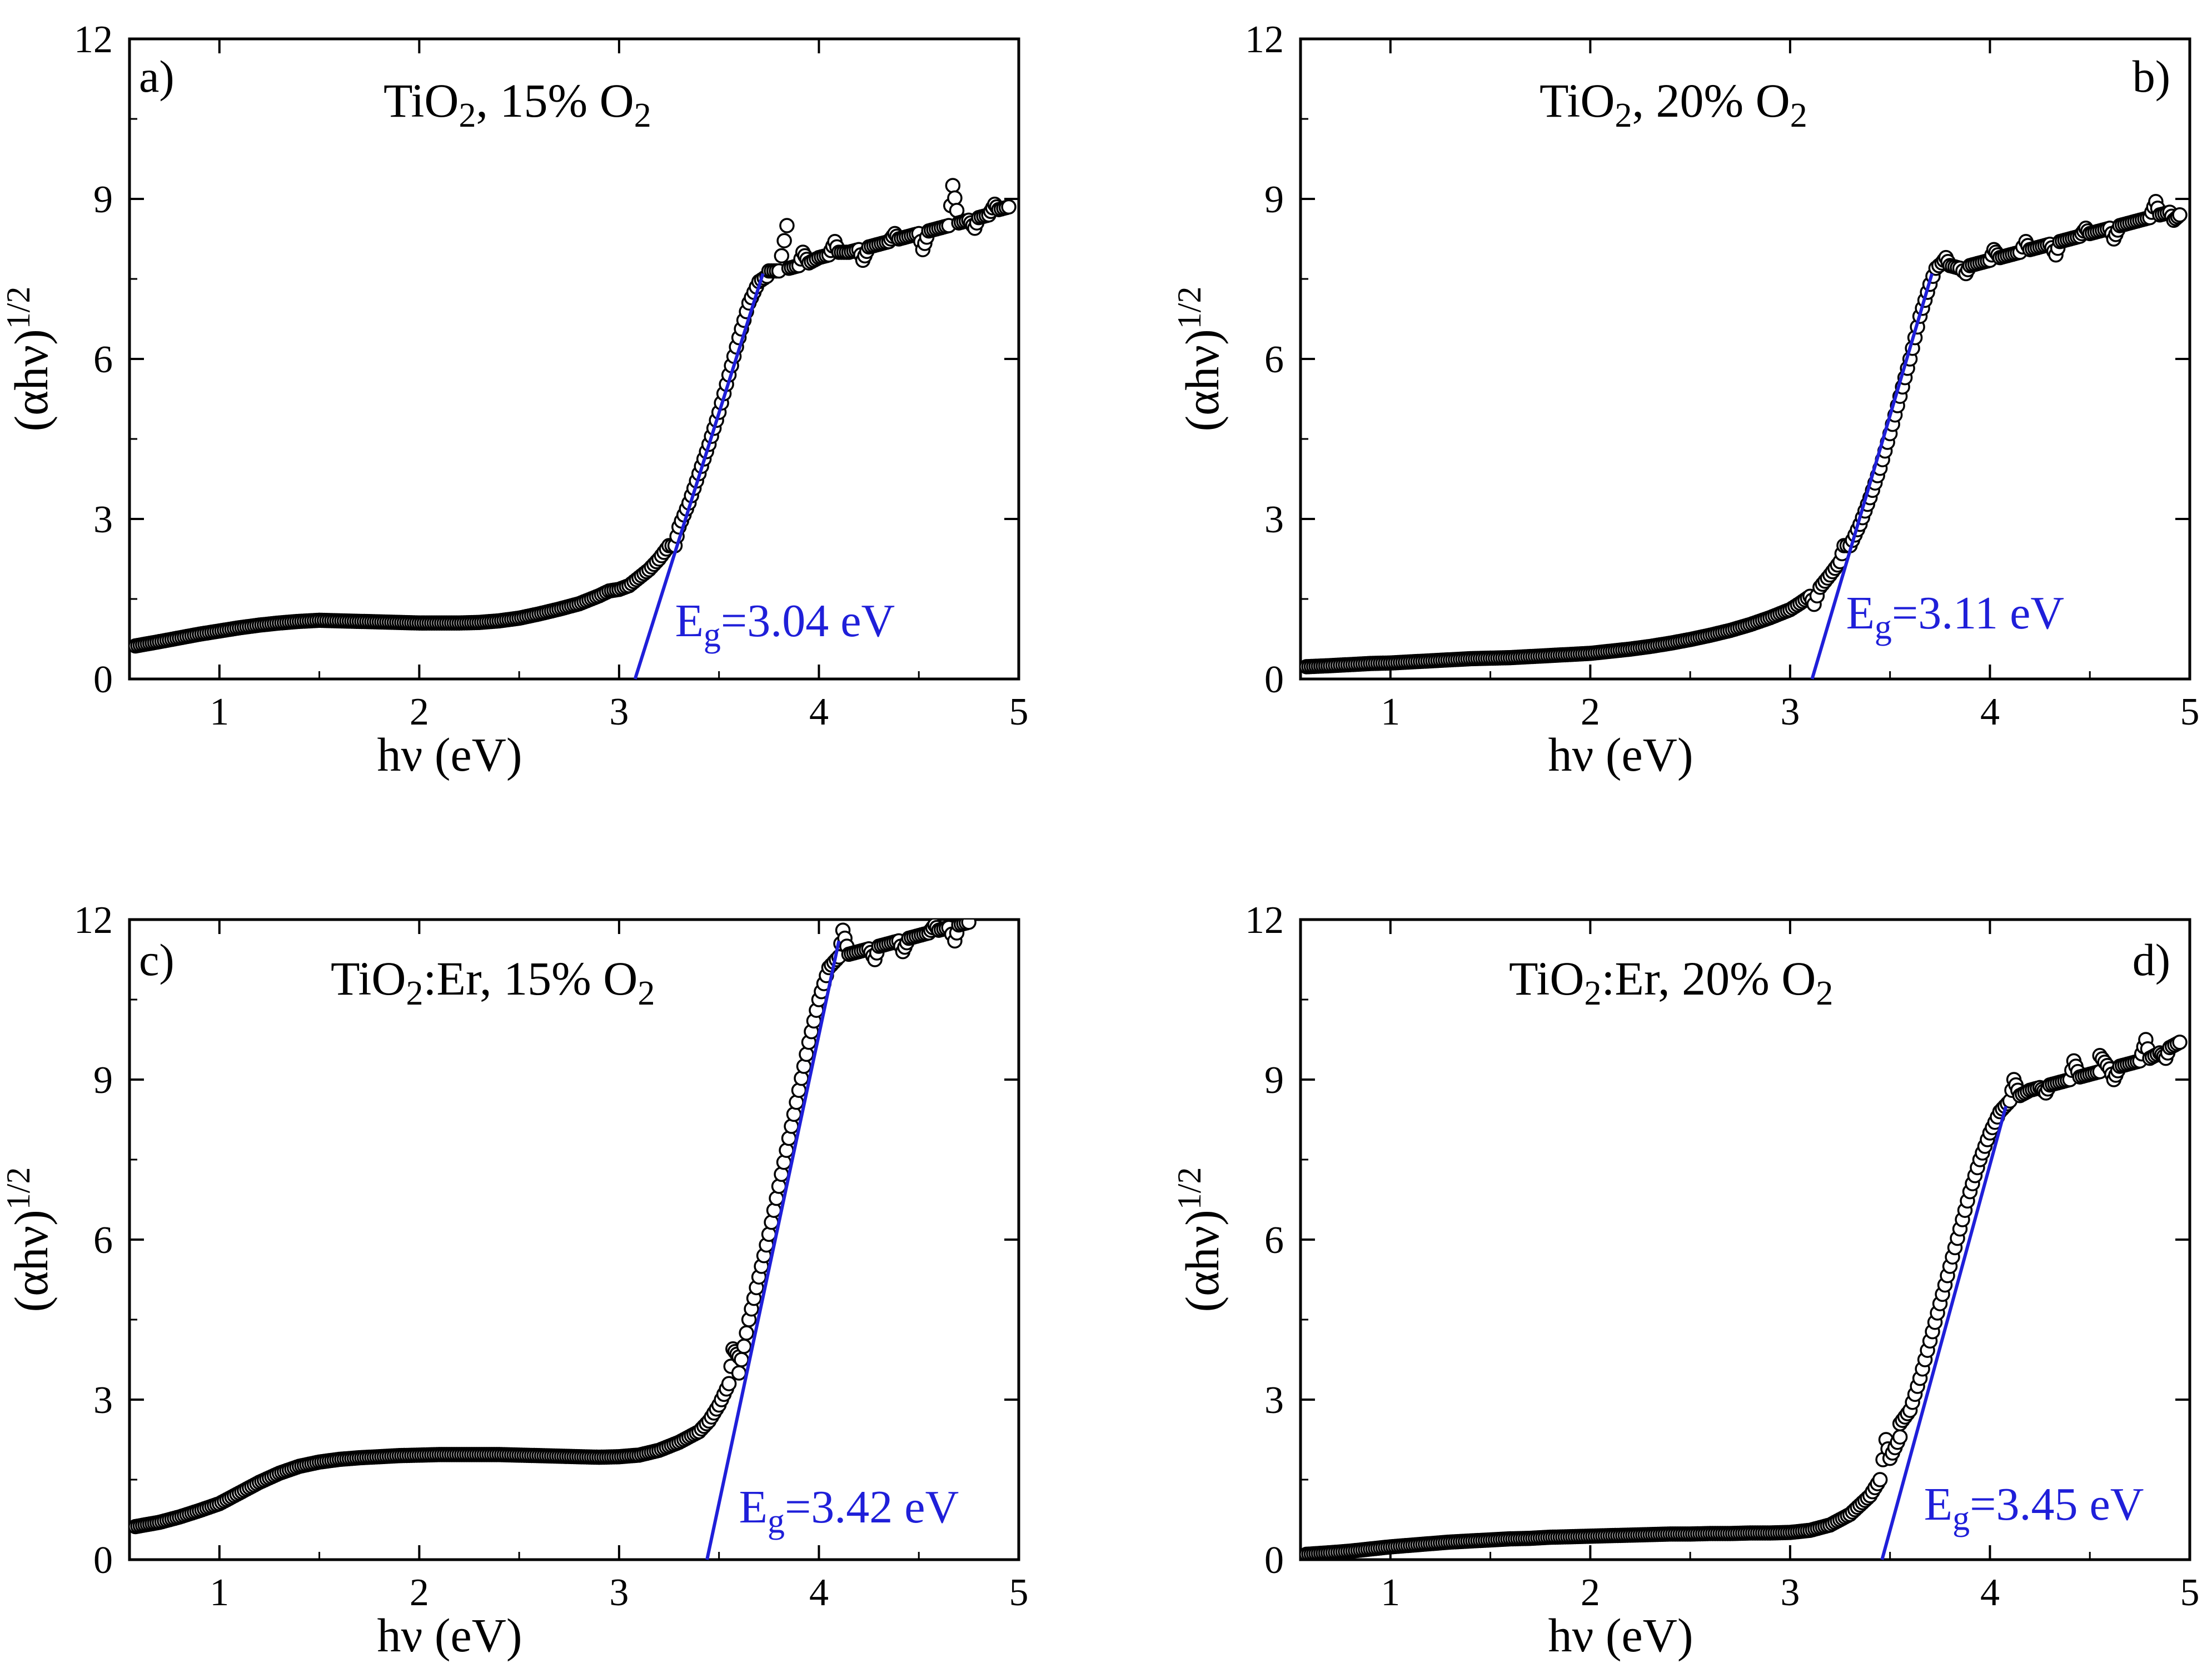 This screenshot has height=1678, width=2212. What do you see at coordinates (785, 624) in the screenshot?
I see `bandgap-annotation: Eg=3.04 eV` at bounding box center [785, 624].